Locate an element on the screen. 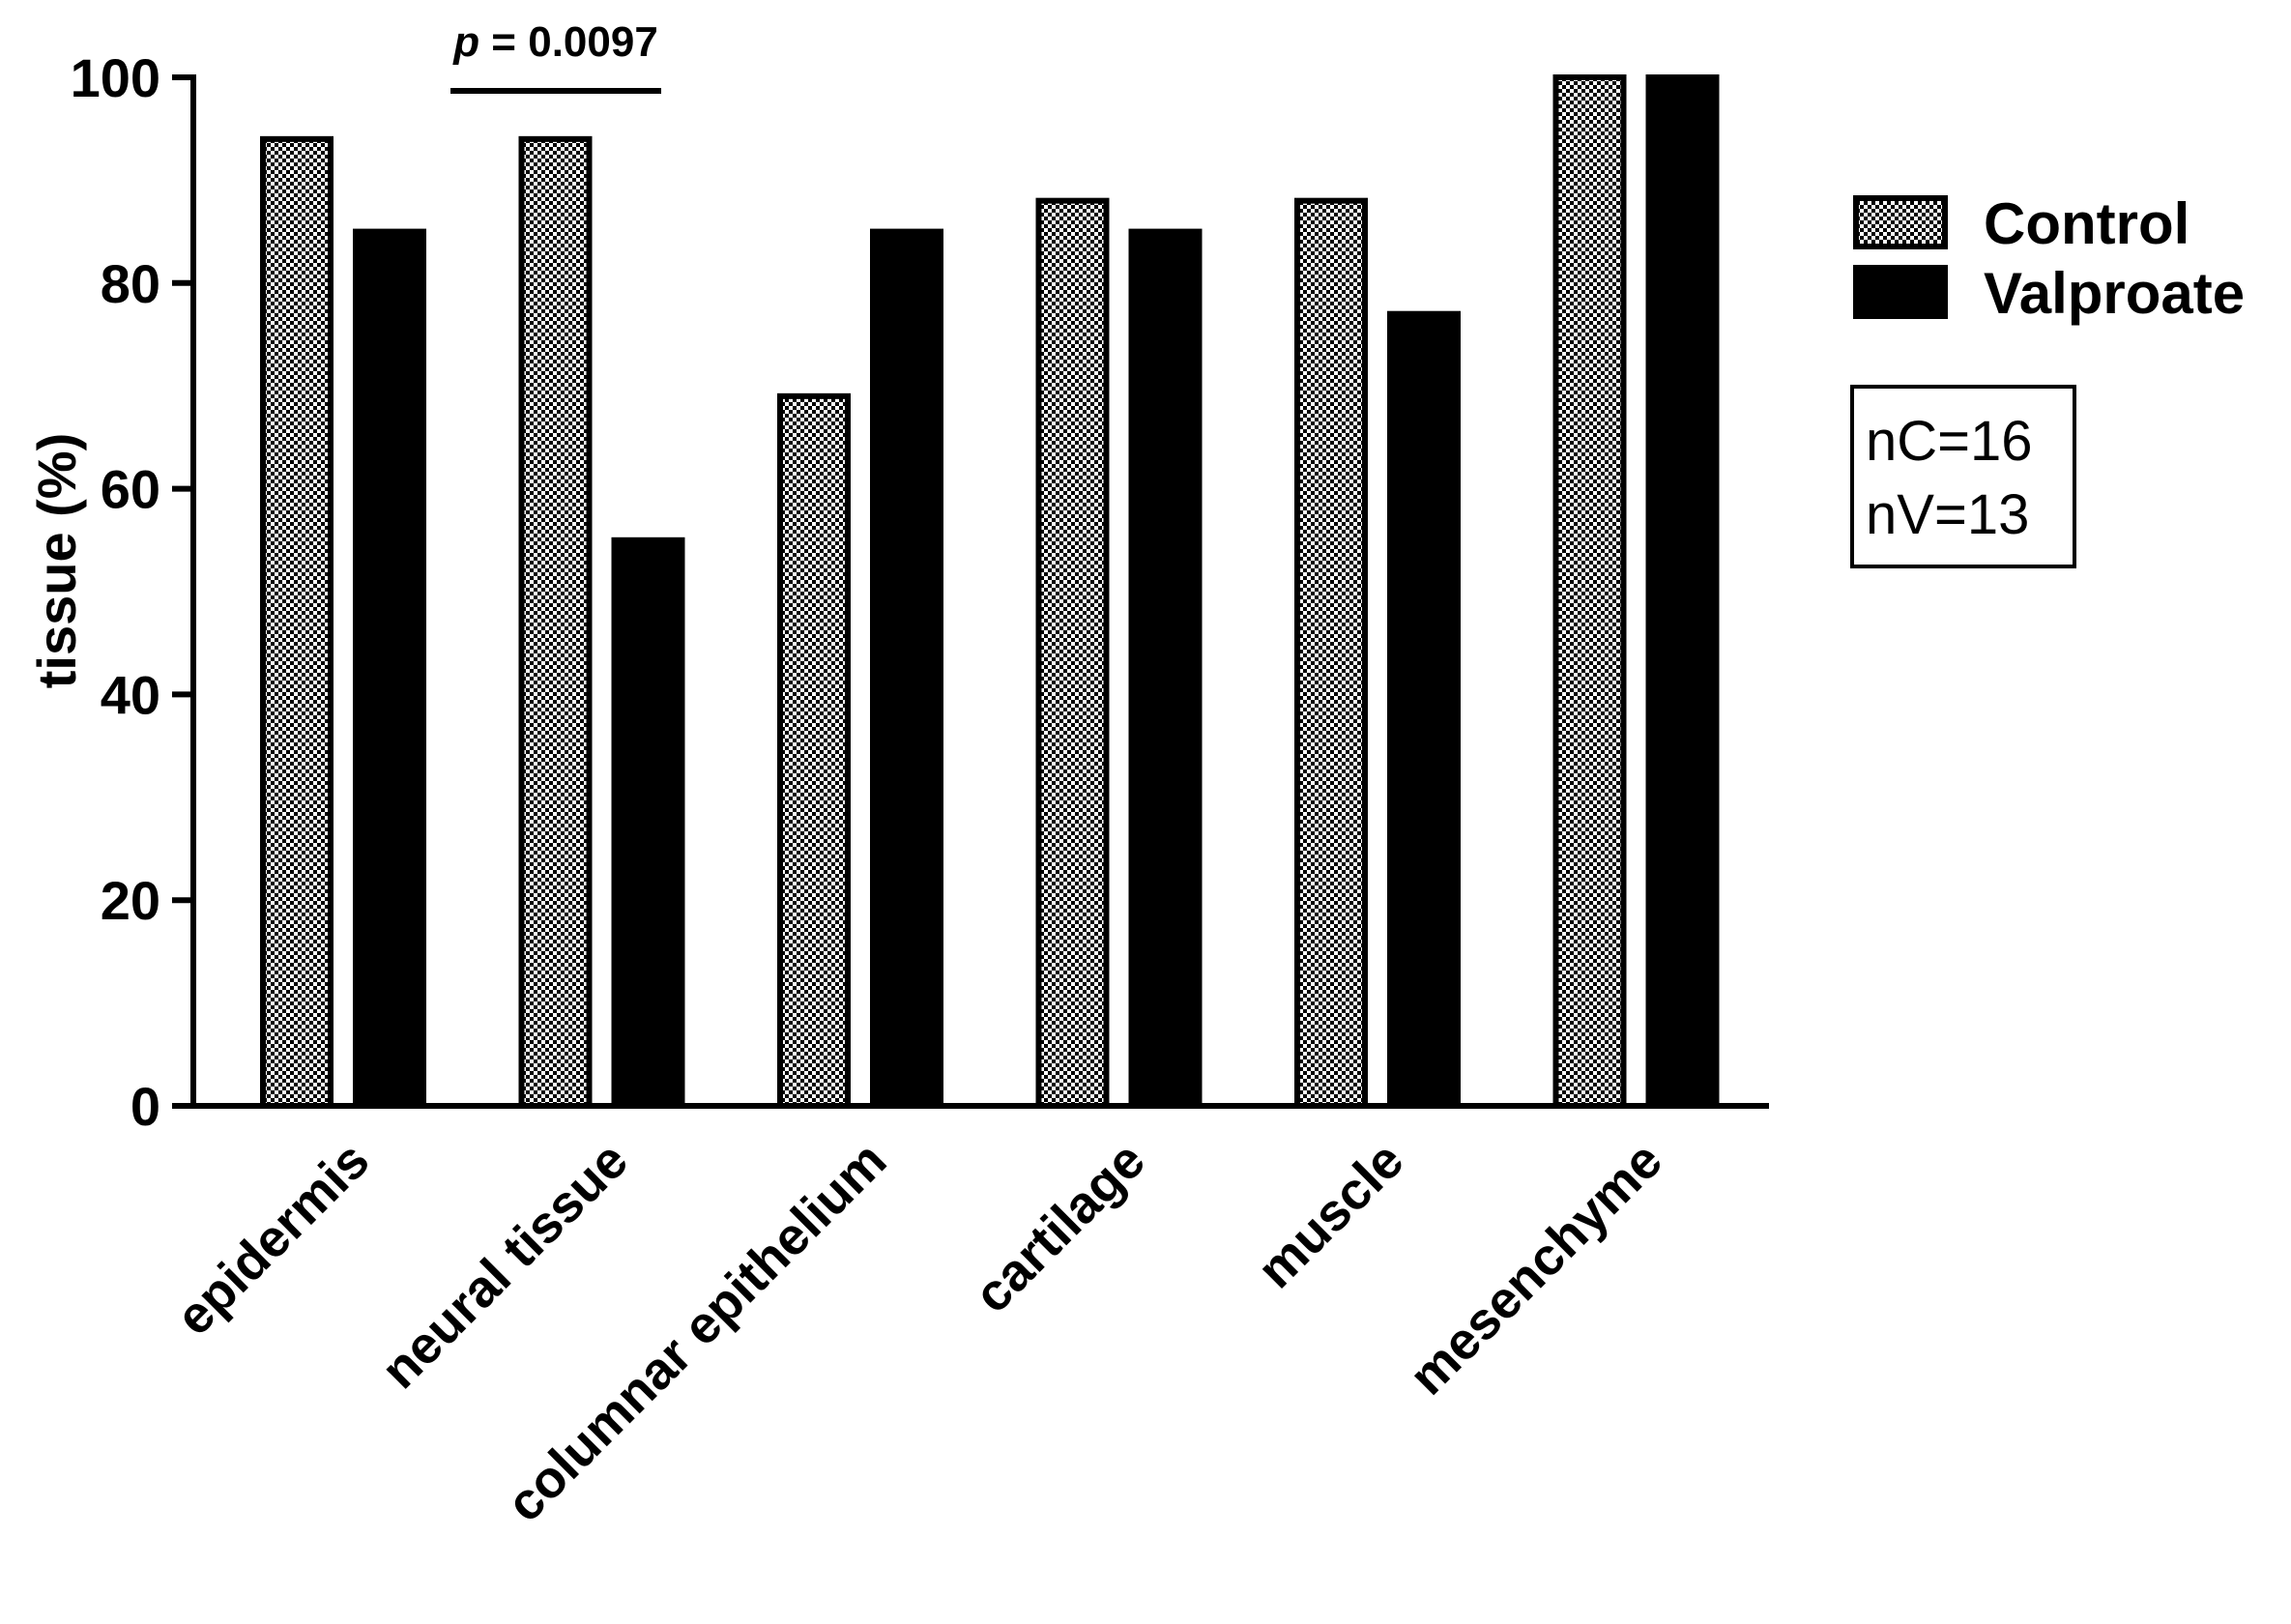  y-tick-label-40: 40 is located at coordinates (130, 695).